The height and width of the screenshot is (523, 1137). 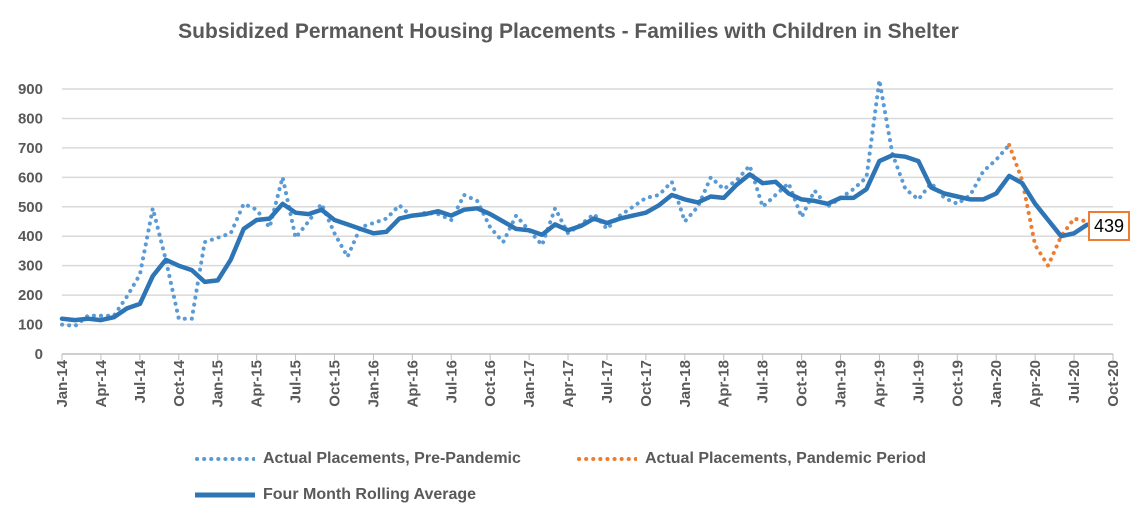 What do you see at coordinates (451, 381) in the screenshot?
I see `x-tick-label: Jul-16` at bounding box center [451, 381].